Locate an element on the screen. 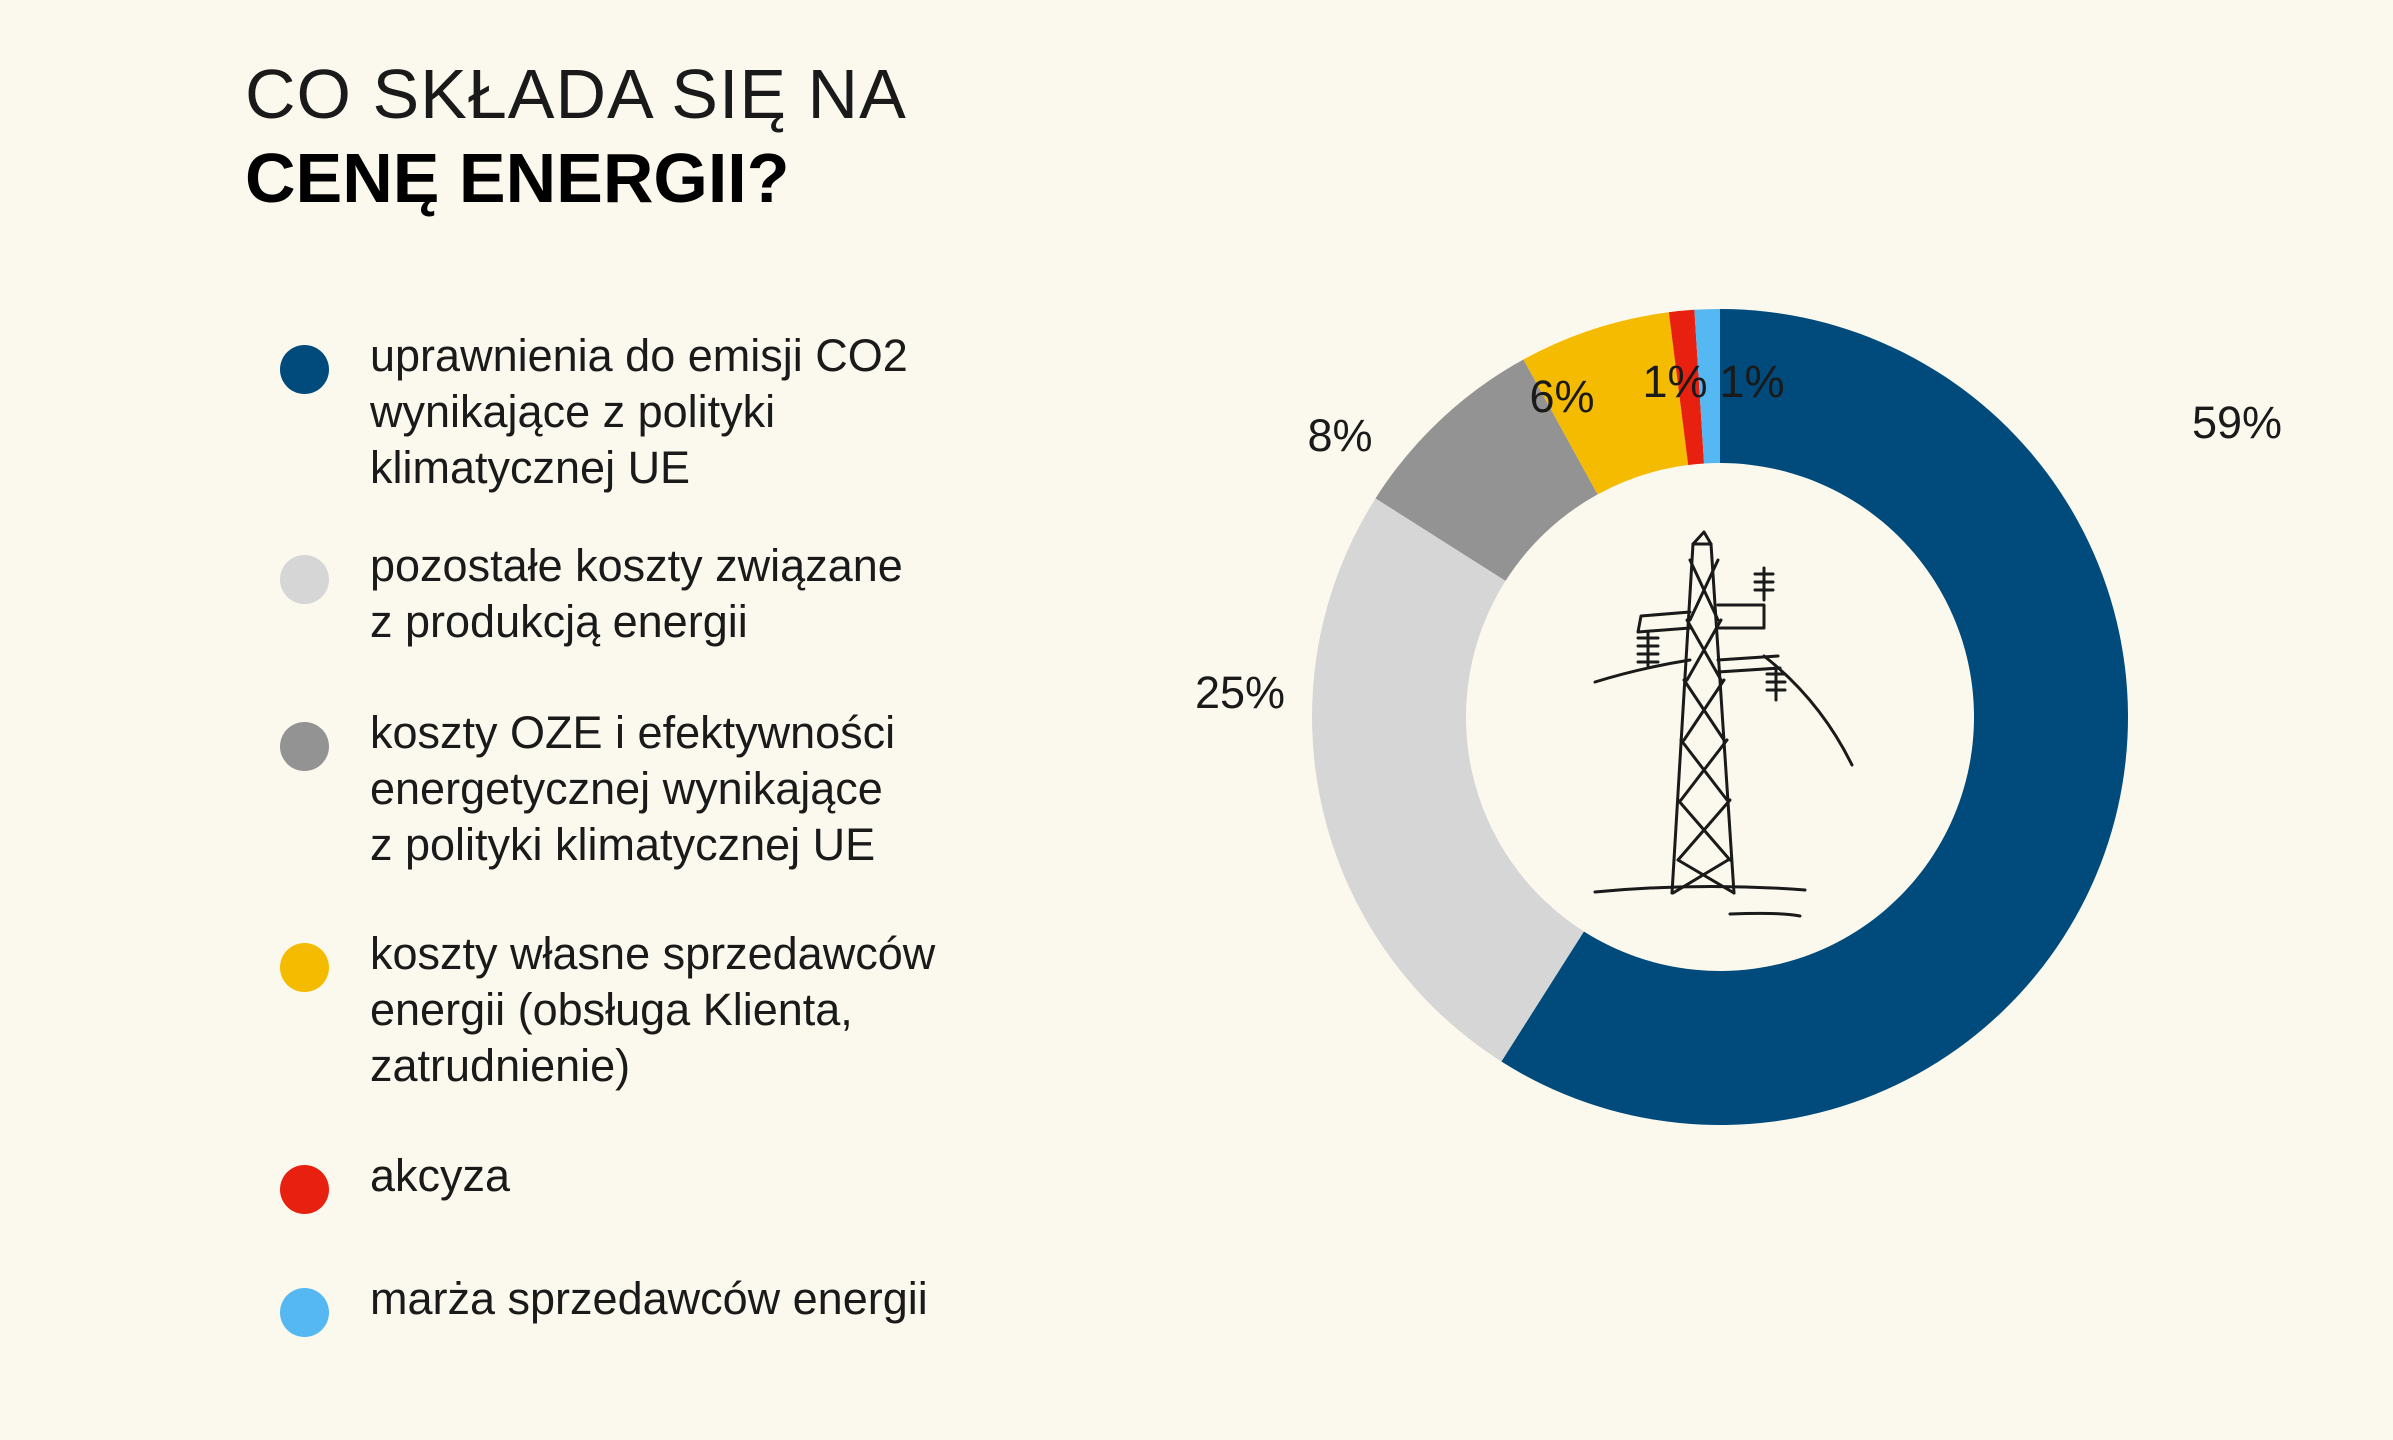  legend-swatch-oze is located at coordinates (304, 746).